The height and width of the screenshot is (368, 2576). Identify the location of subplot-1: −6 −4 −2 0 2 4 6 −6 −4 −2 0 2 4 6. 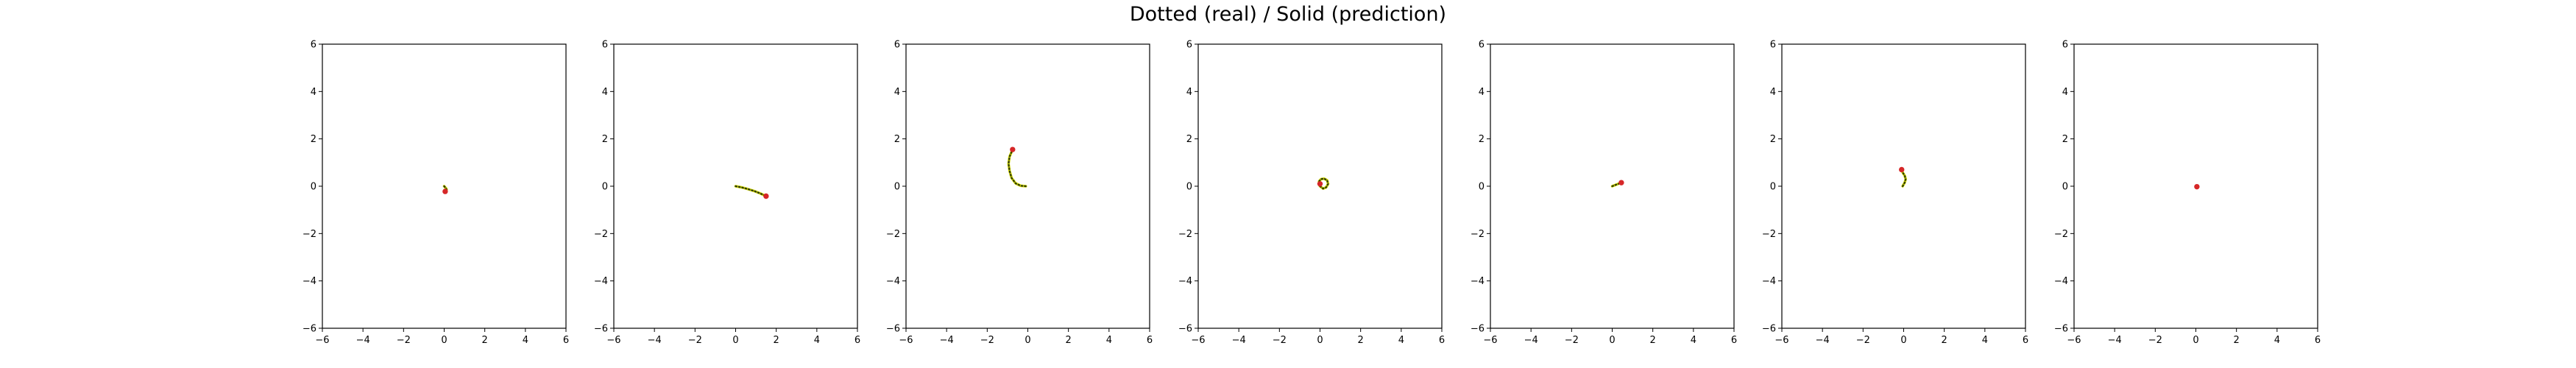
(435, 193).